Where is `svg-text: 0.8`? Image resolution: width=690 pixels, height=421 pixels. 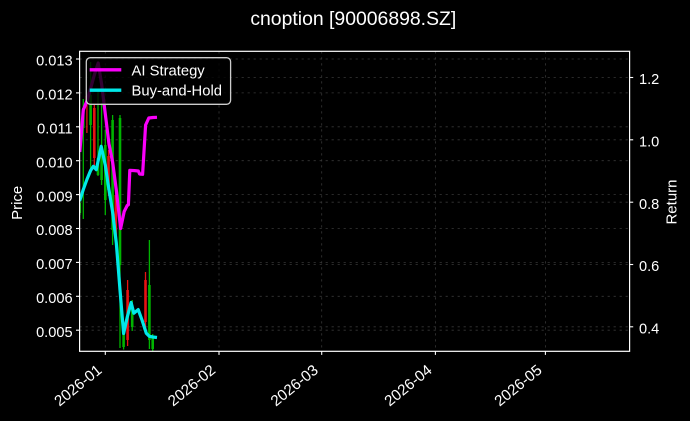
svg-text: 0.8 is located at coordinates (649, 205).